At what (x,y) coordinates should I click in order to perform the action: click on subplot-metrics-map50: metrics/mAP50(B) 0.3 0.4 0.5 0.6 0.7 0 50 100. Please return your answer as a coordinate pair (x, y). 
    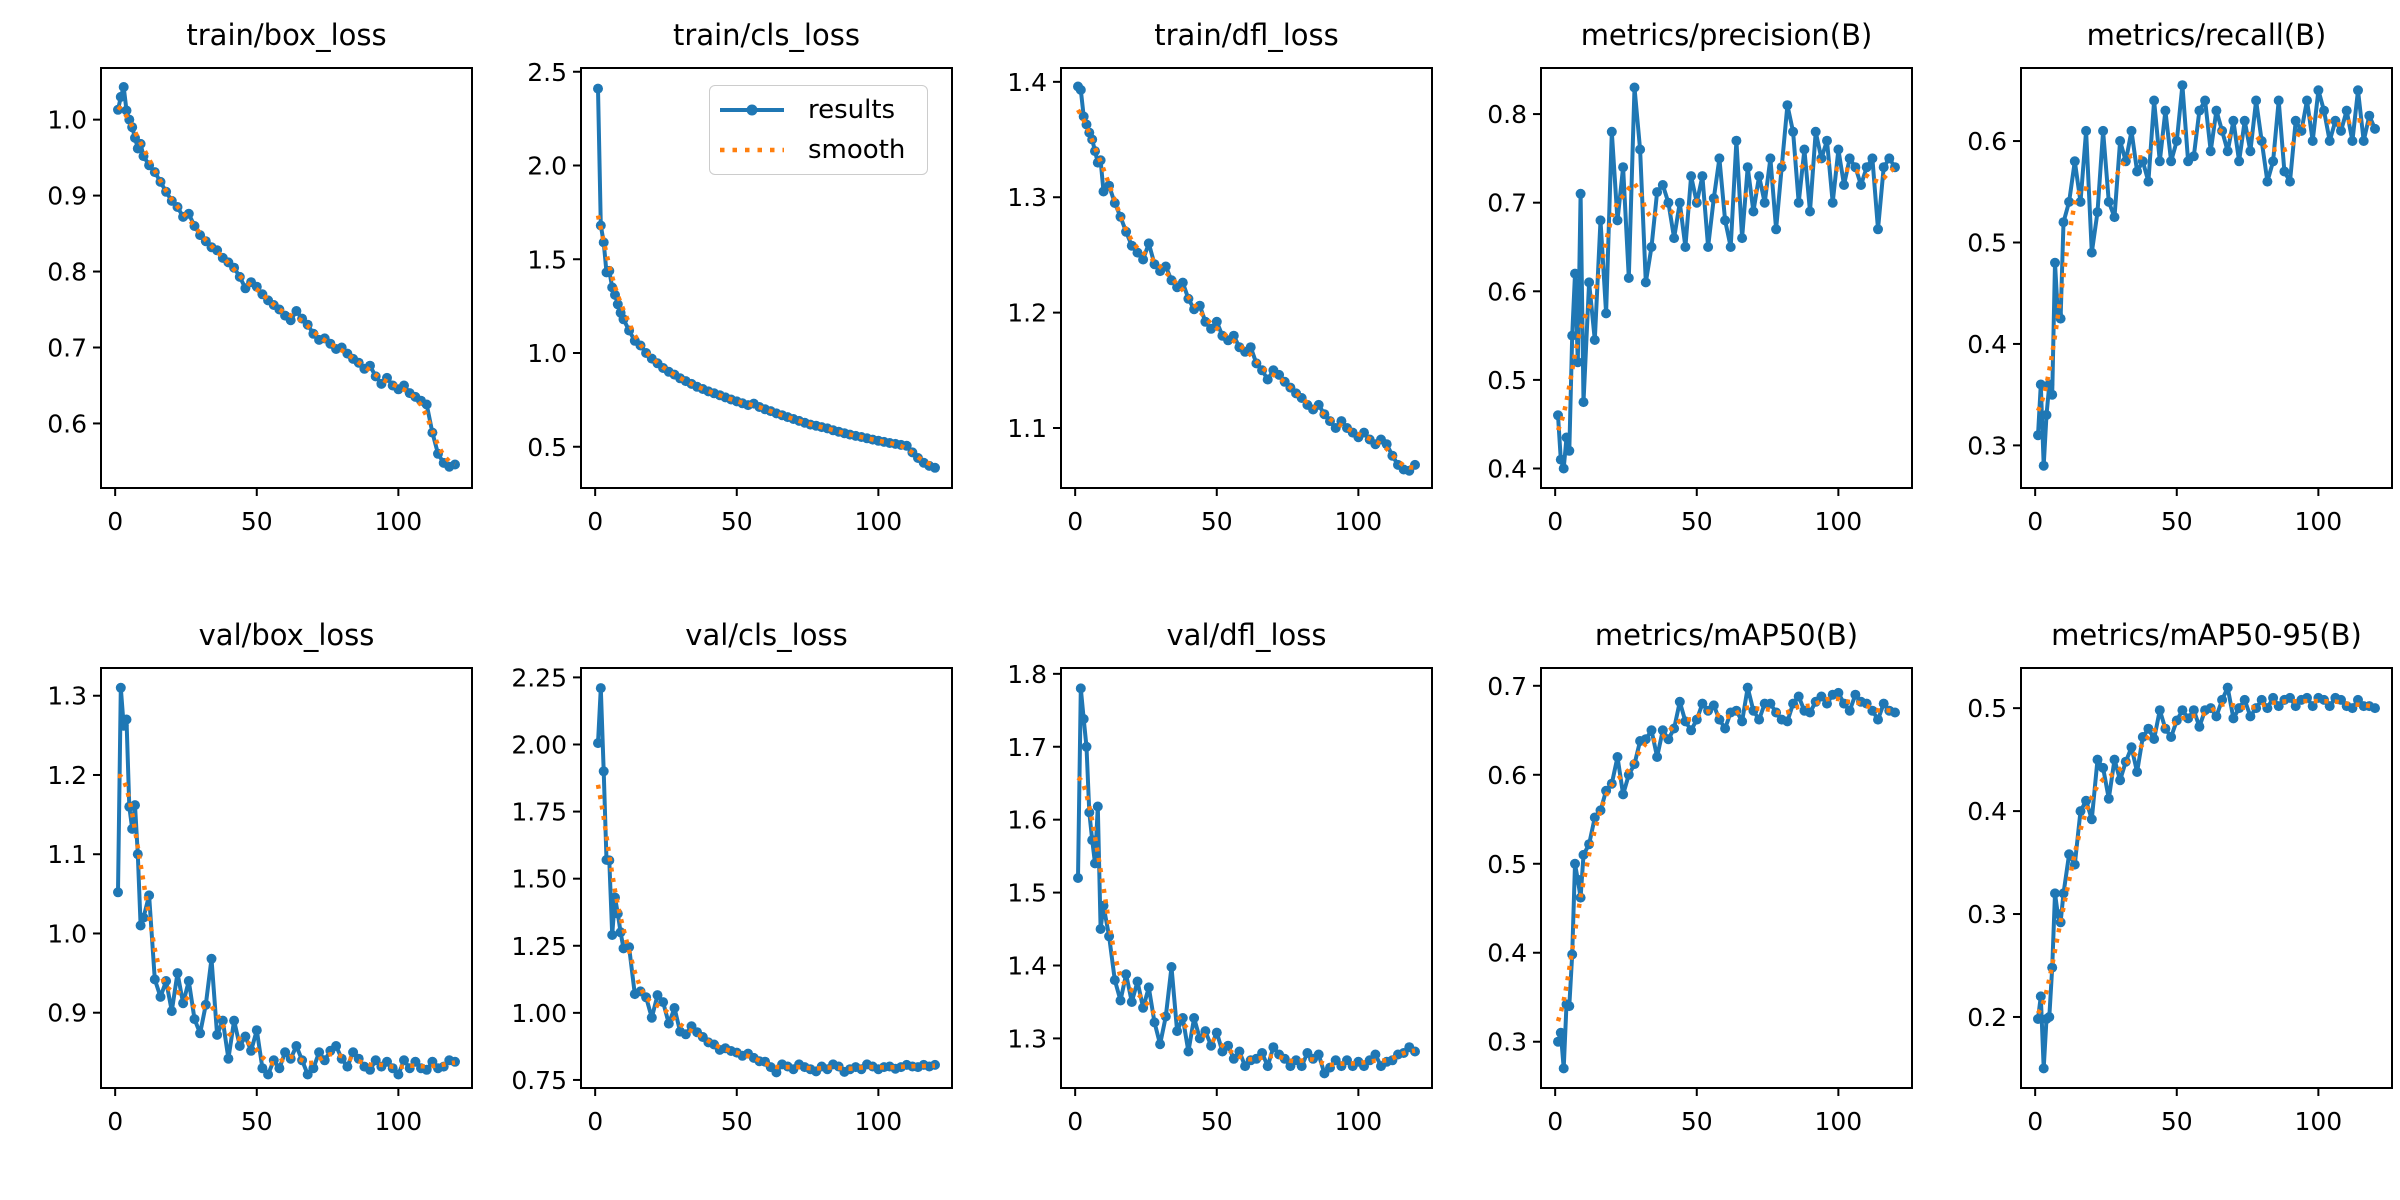
    Looking at the image, I should click on (1680, 900).